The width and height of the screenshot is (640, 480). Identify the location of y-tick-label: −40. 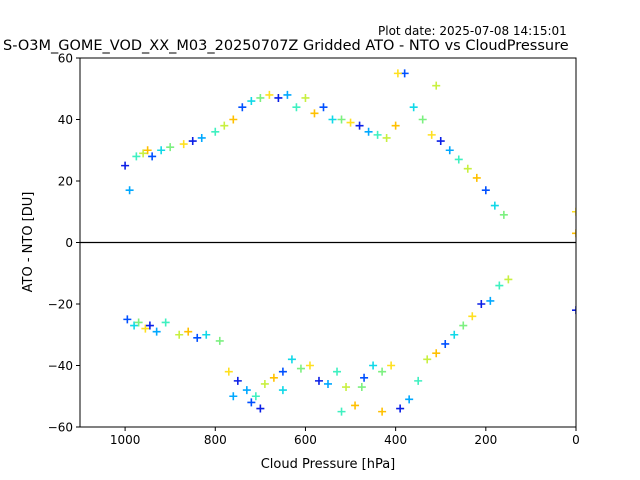
(60, 366).